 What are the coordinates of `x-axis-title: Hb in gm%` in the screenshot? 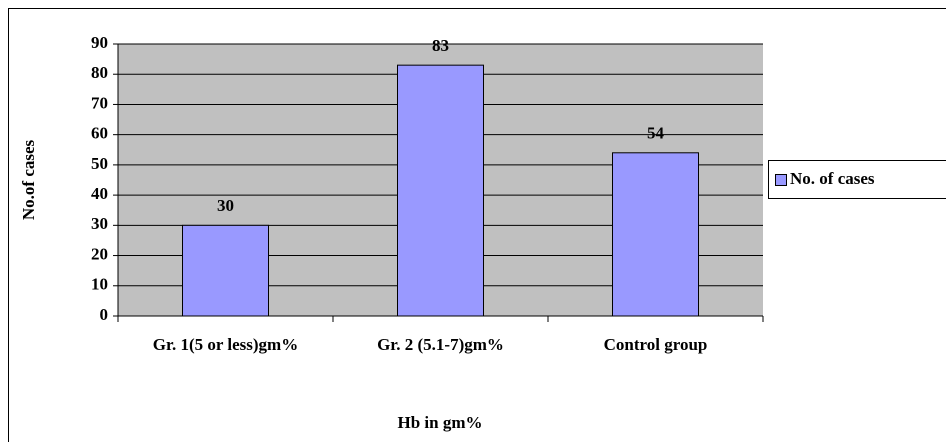 It's located at (439, 422).